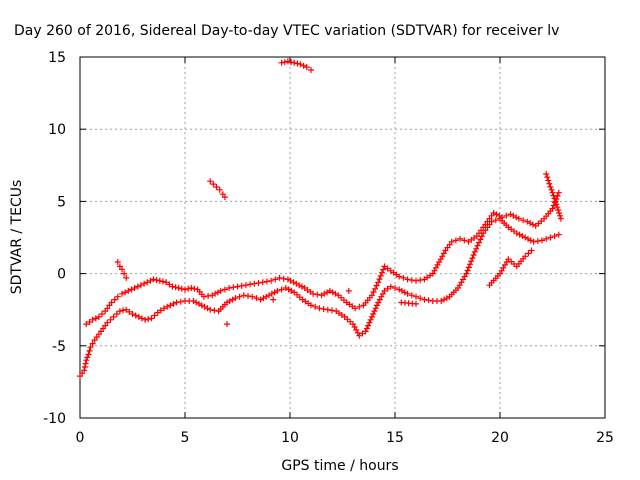 The image size is (640, 480). Describe the element at coordinates (17, 237) in the screenshot. I see `y-axis-label: SDTVAR / TECUs` at that location.